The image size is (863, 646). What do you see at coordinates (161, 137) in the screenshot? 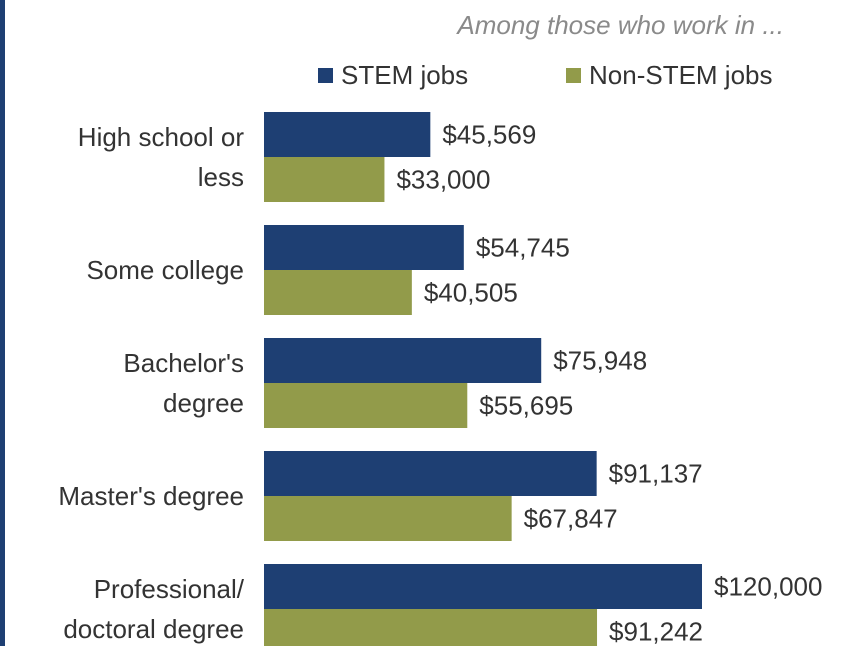
I see `category-label-0-0: High school or` at bounding box center [161, 137].